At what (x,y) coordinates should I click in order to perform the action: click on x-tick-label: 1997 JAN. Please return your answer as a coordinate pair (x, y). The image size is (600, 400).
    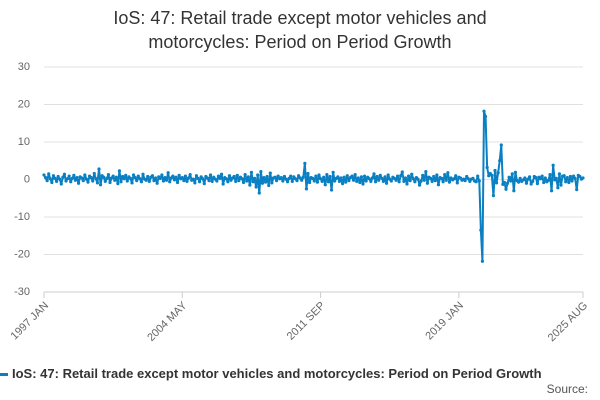
    Looking at the image, I should click on (30, 321).